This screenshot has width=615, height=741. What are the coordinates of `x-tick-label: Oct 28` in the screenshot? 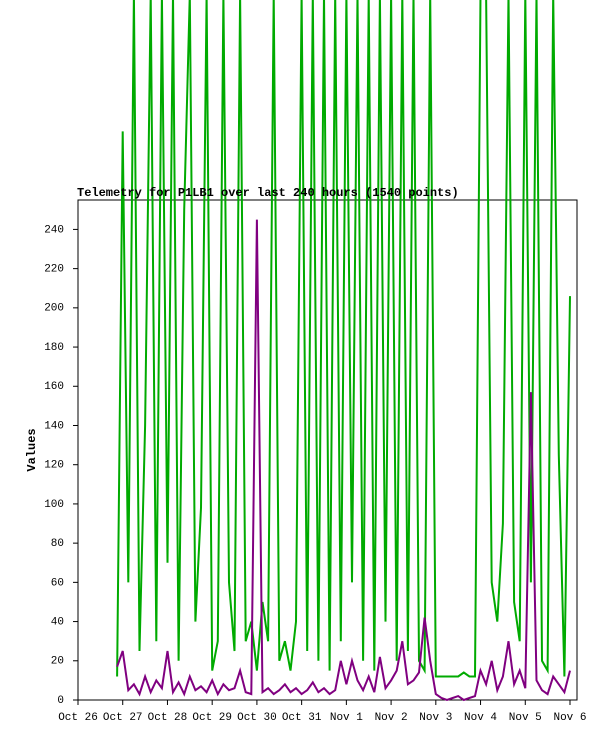 It's located at (168, 718).